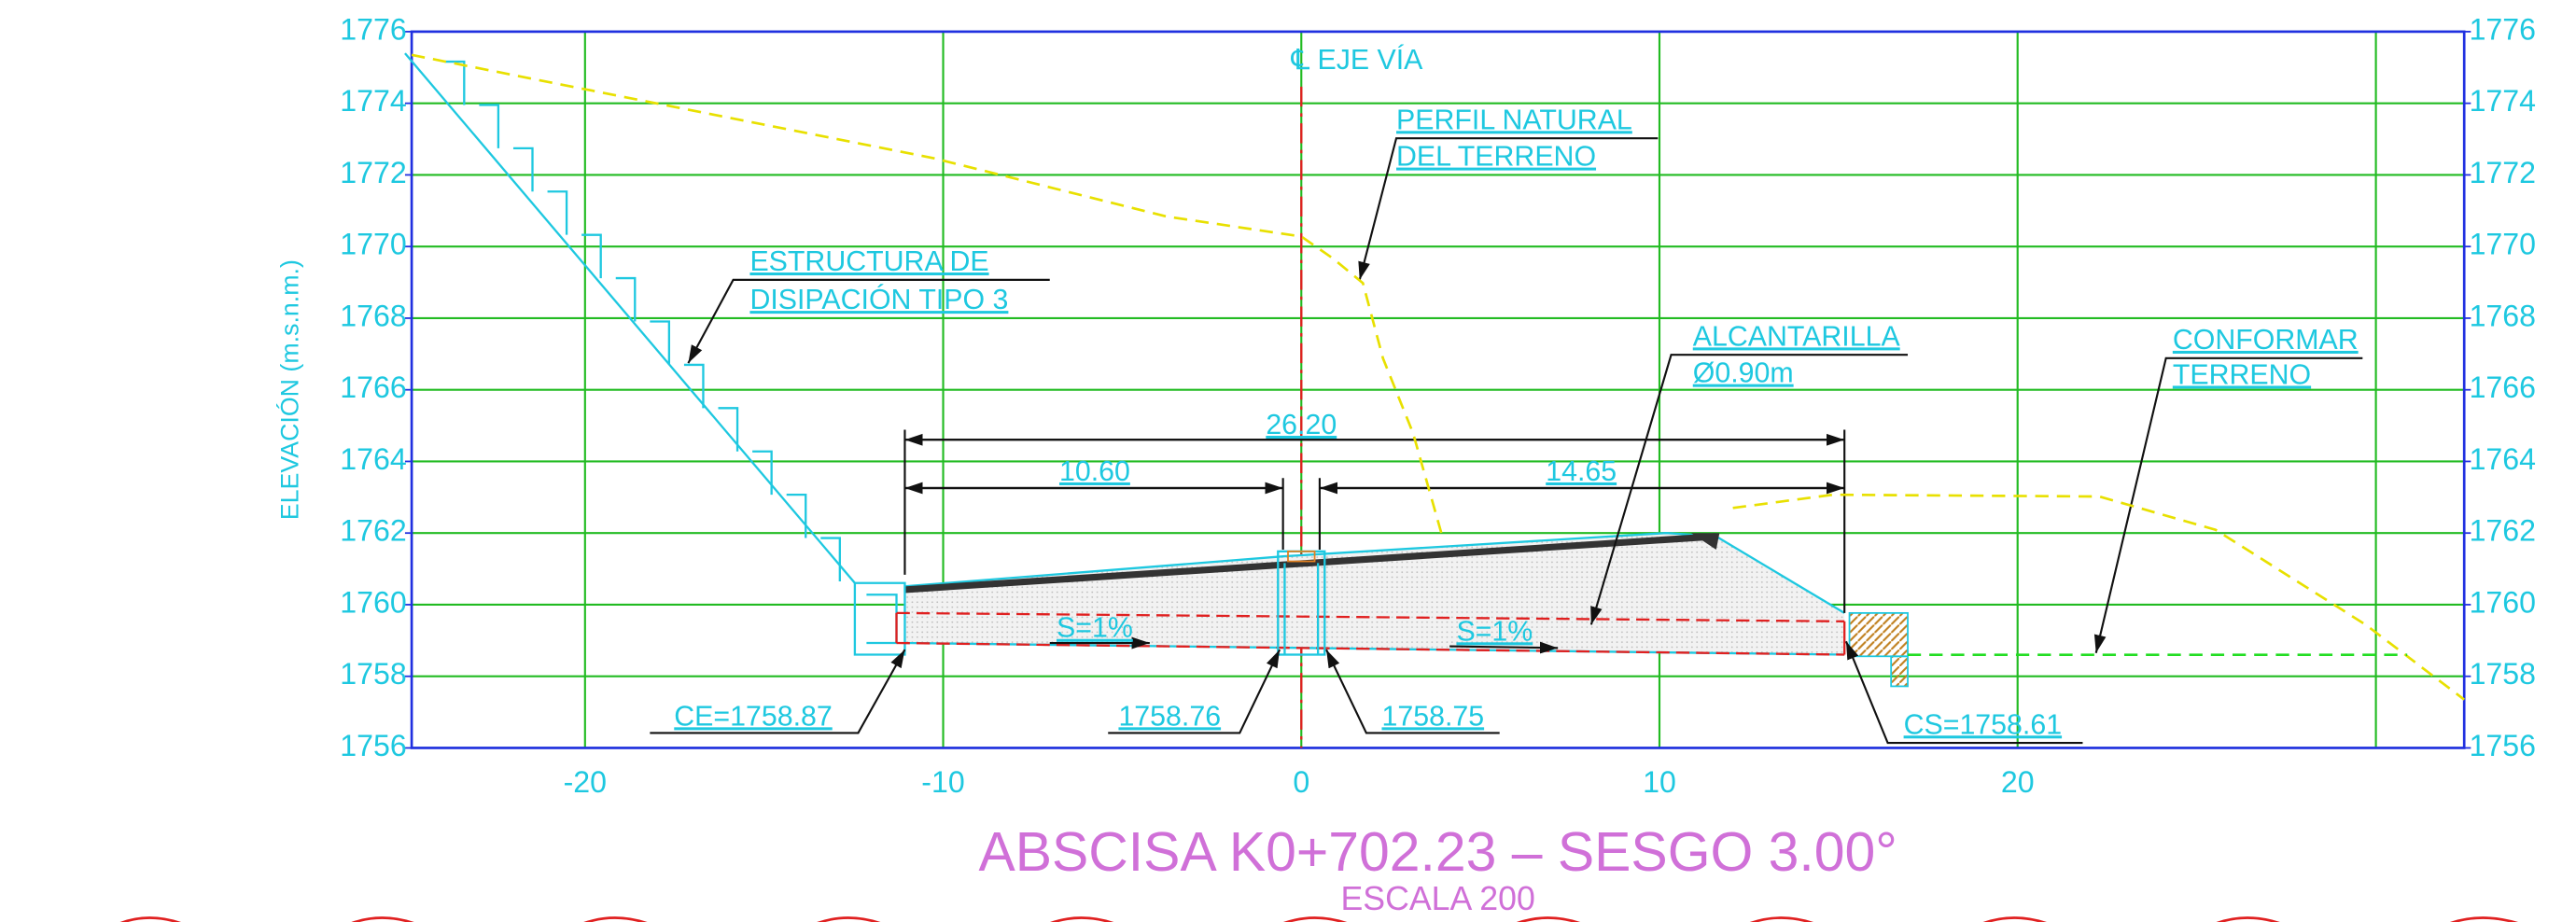 This screenshot has height=922, width=2576. Describe the element at coordinates (2503, 674) in the screenshot. I see `y2-tick-label: 1758` at that location.